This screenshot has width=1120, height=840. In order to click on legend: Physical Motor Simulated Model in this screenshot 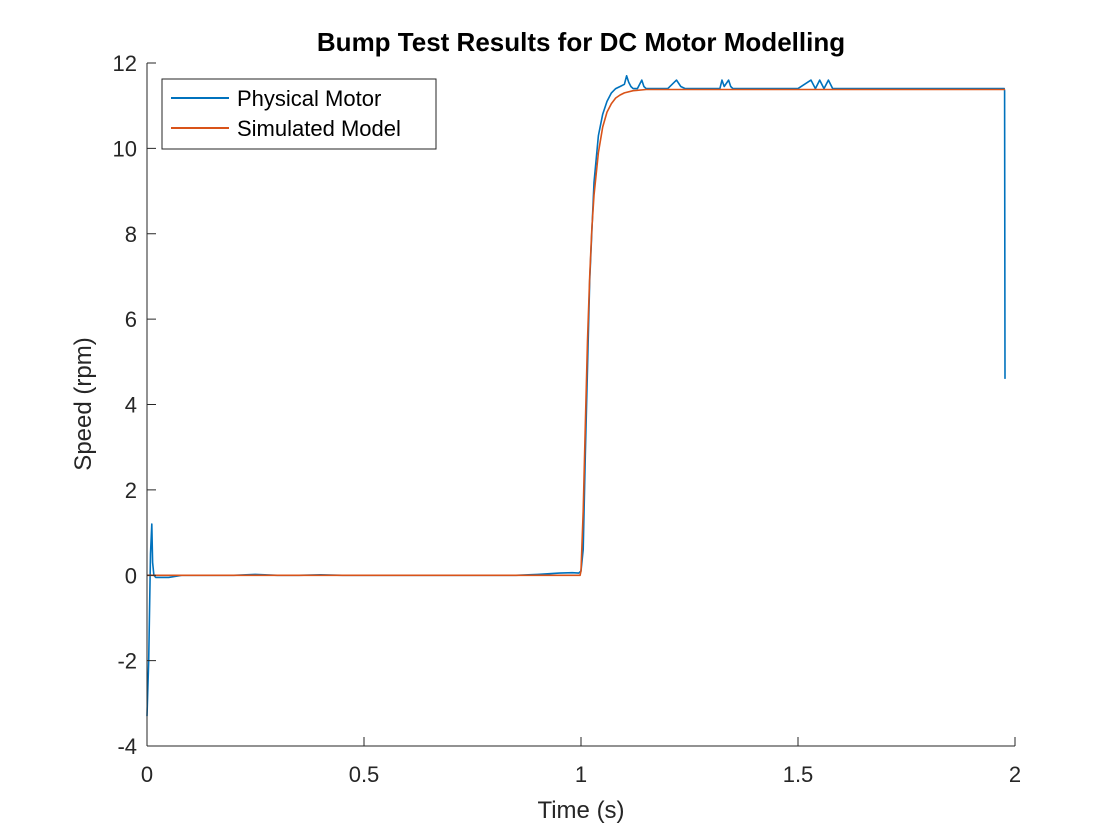, I will do `click(299, 114)`.